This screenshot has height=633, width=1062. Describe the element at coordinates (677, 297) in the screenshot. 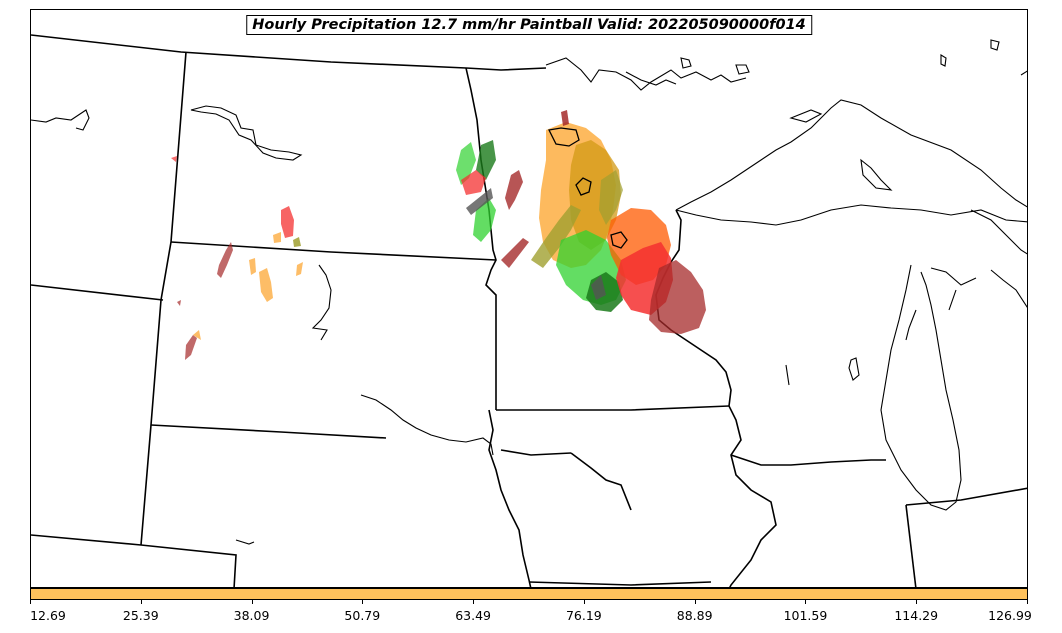

I see `precip-dark-red-main` at that location.